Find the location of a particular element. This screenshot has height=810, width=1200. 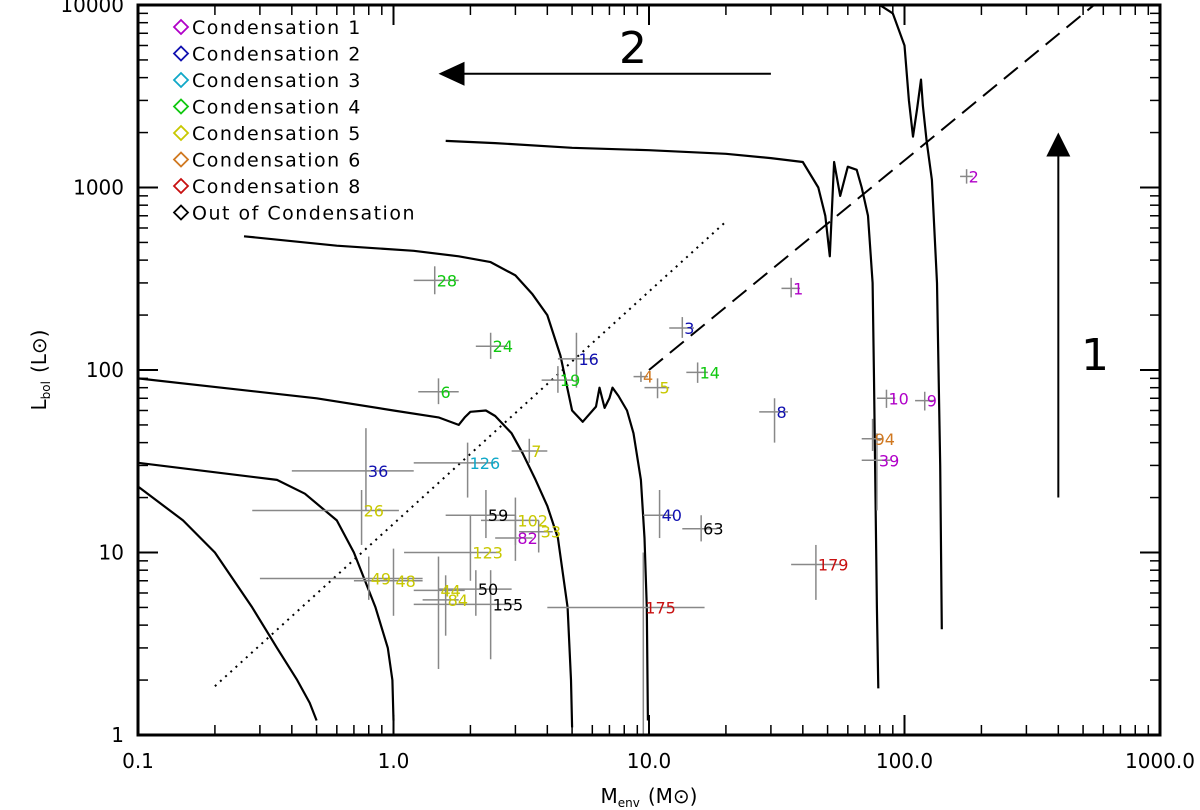

point-label-126: 126 is located at coordinates (485, 463).